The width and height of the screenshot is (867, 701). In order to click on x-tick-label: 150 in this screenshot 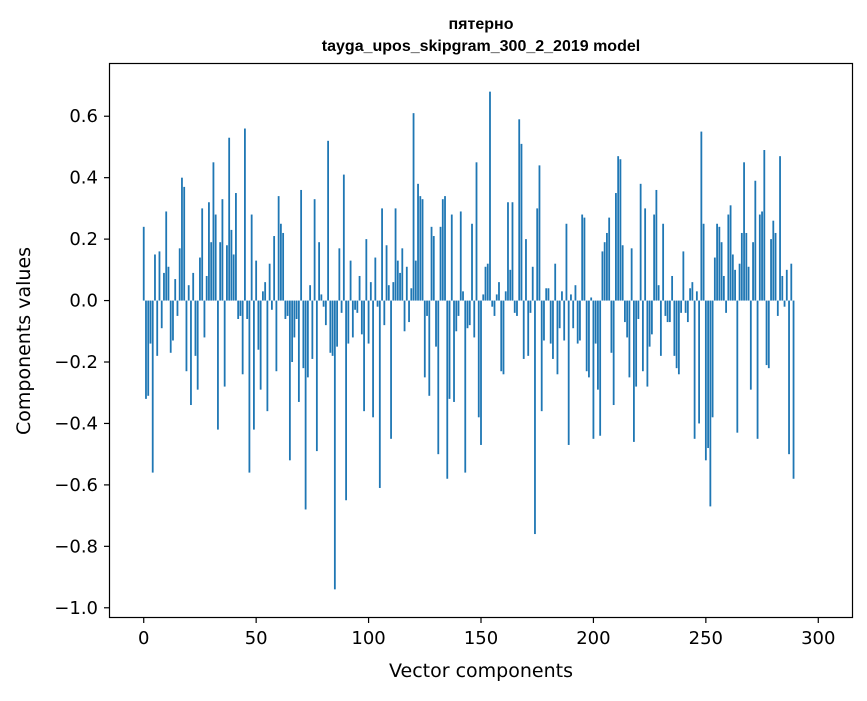, I will do `click(481, 638)`.